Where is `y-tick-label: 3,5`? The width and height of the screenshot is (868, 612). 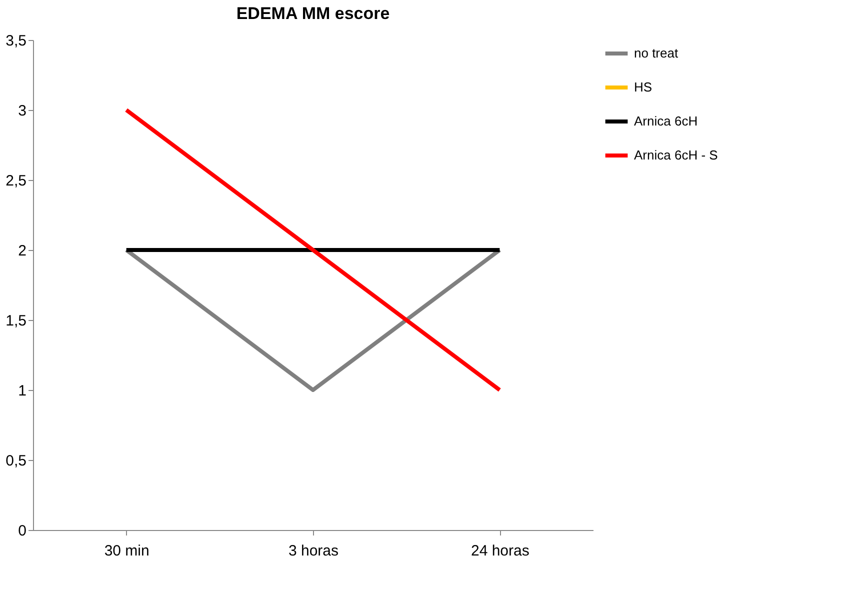
y-tick-label: 3,5 is located at coordinates (16, 41).